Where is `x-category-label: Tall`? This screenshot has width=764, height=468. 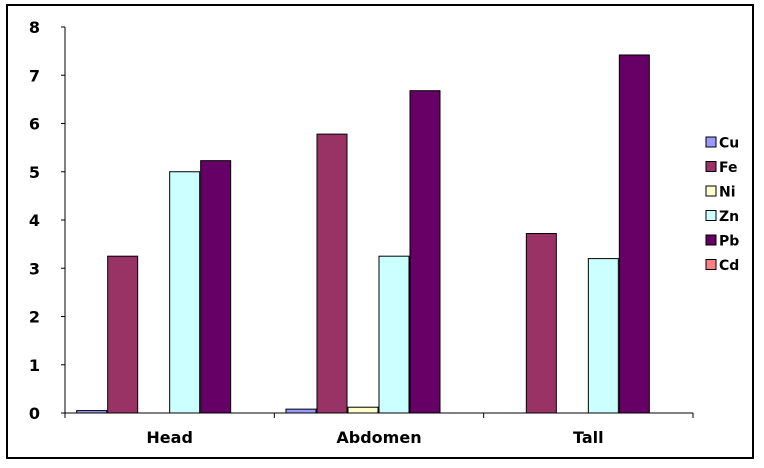
x-category-label: Tall is located at coordinates (588, 437).